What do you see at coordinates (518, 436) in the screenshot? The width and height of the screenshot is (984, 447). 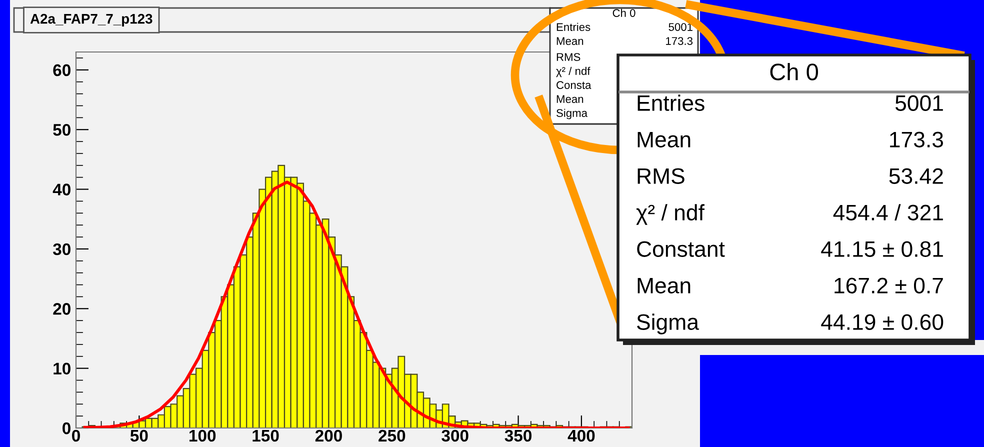 I see `x-tick-label: 350` at bounding box center [518, 436].